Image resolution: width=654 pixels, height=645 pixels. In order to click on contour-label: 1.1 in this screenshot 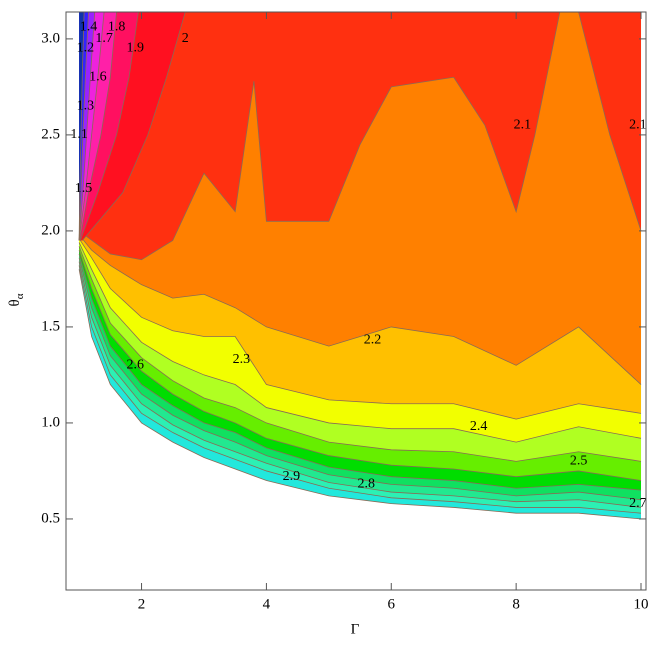, I will do `click(79, 134)`.